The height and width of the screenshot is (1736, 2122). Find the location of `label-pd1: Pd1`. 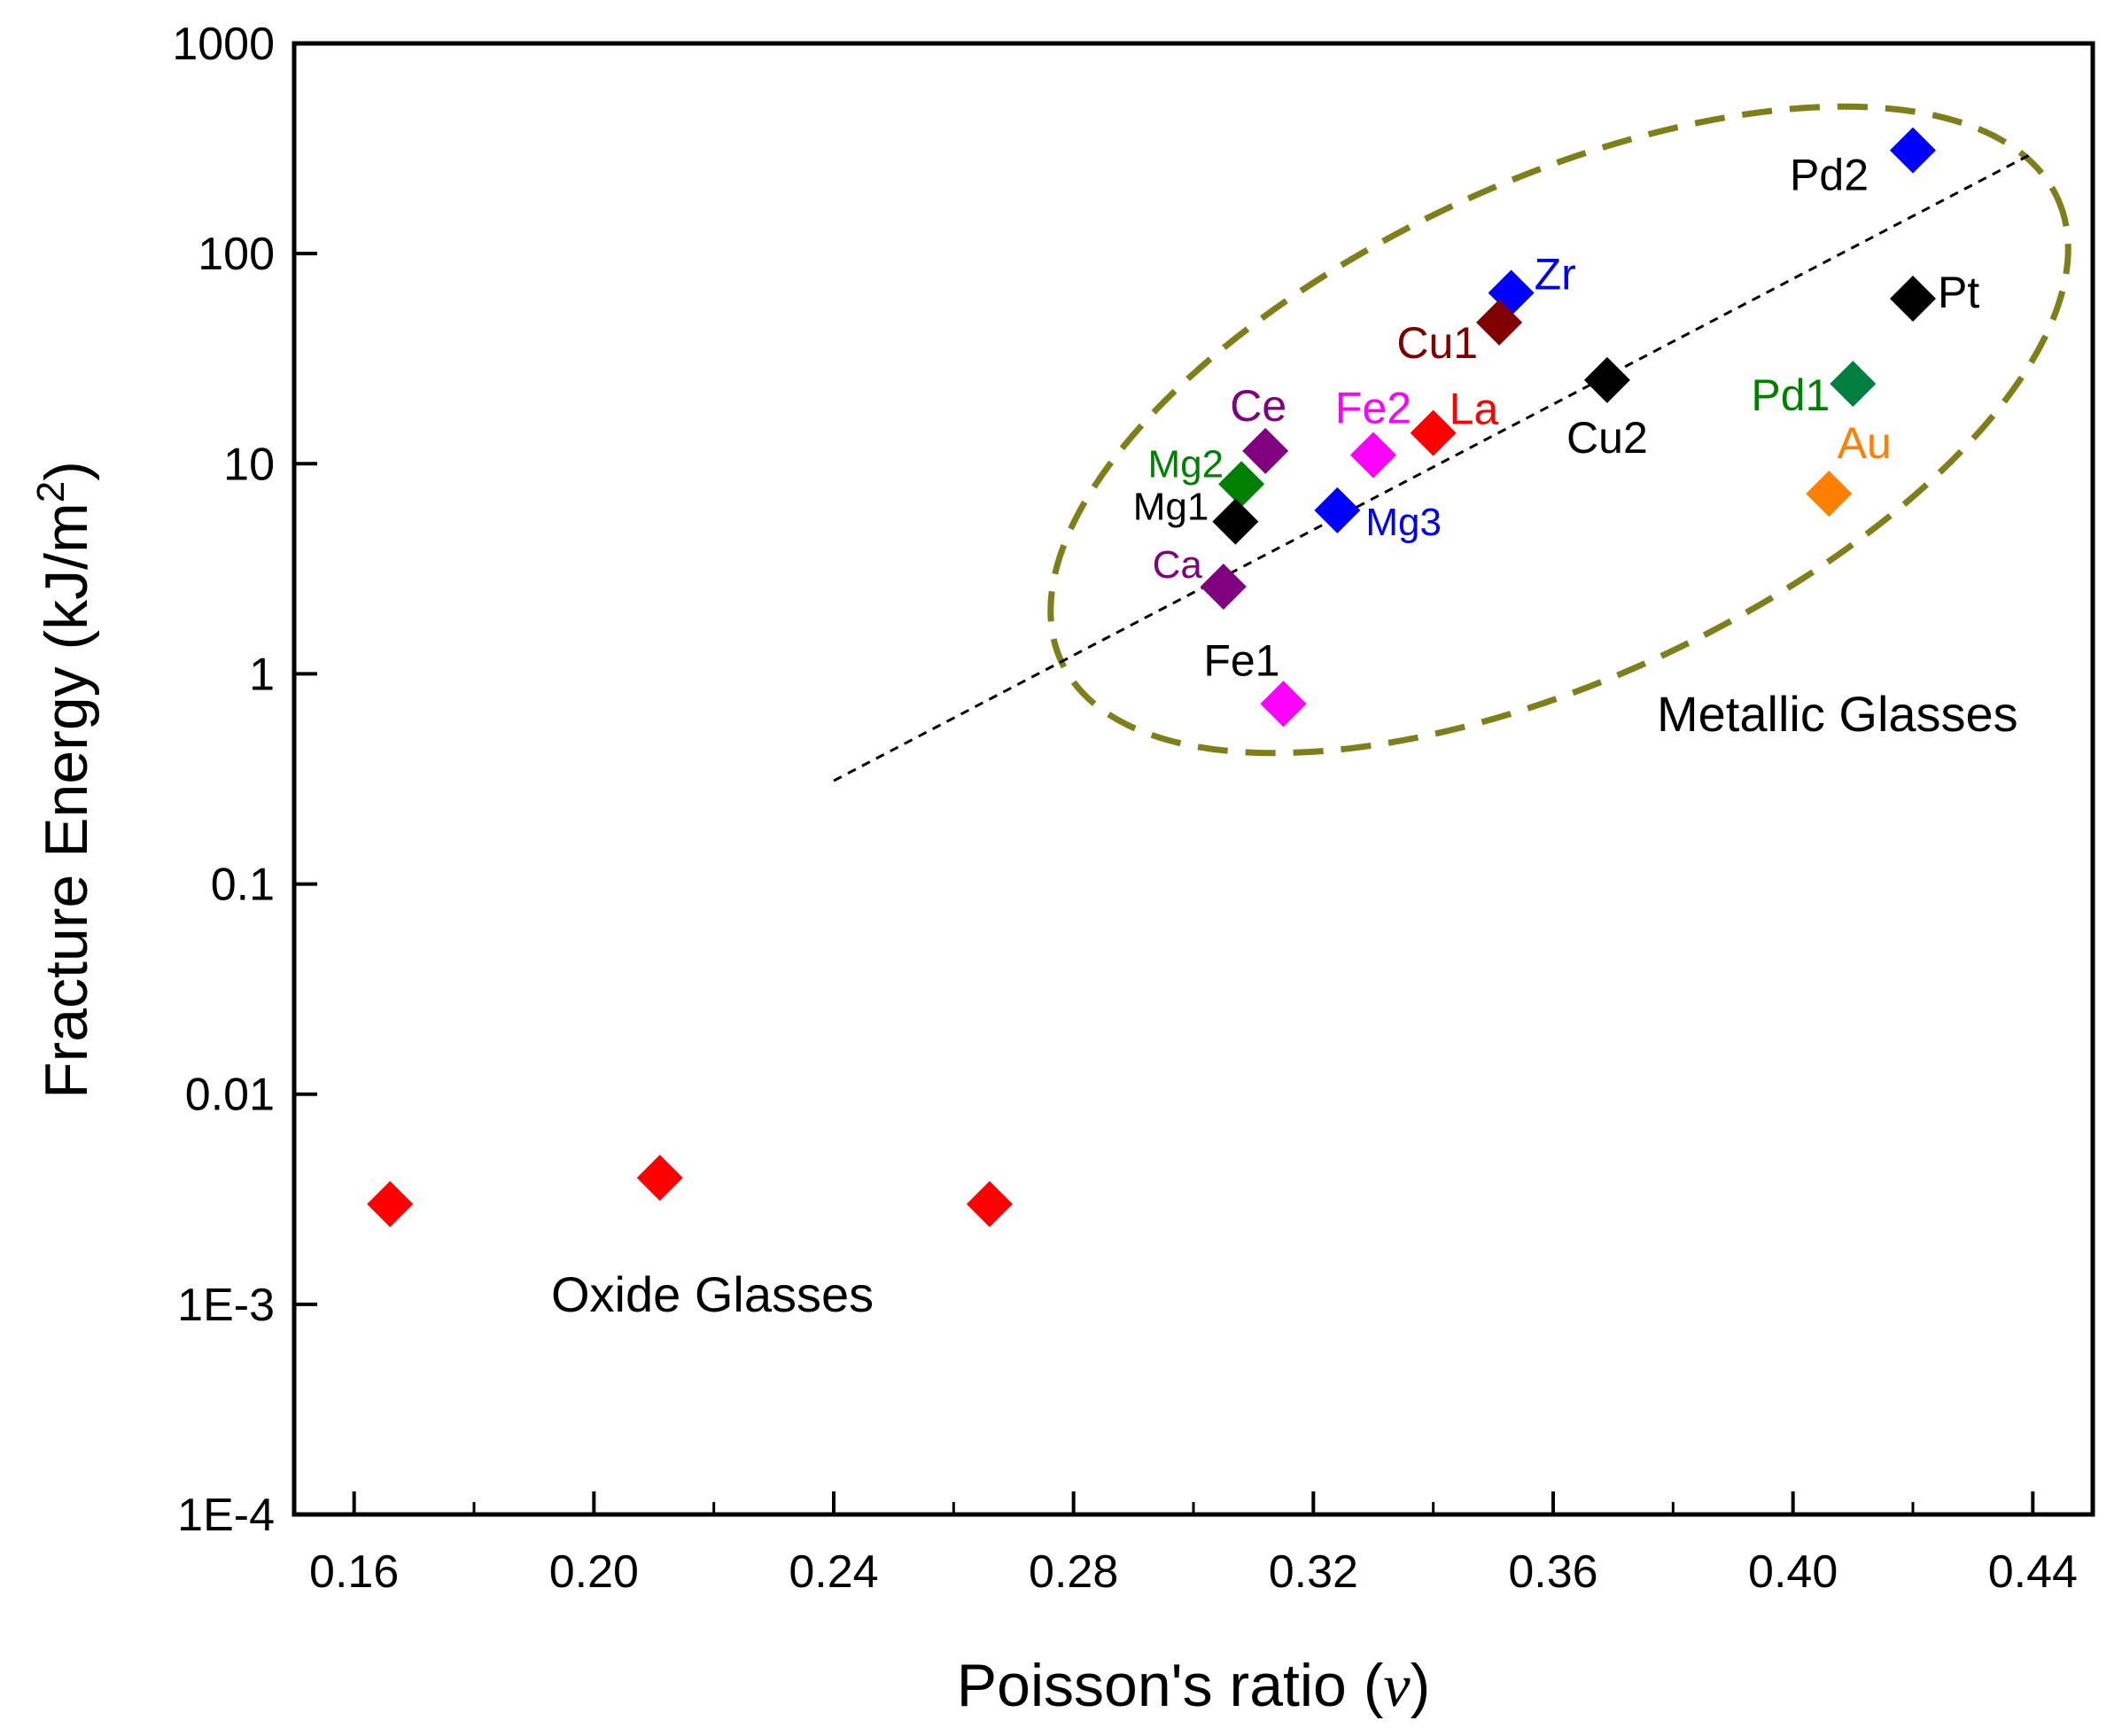

label-pd1: Pd1 is located at coordinates (1790, 395).